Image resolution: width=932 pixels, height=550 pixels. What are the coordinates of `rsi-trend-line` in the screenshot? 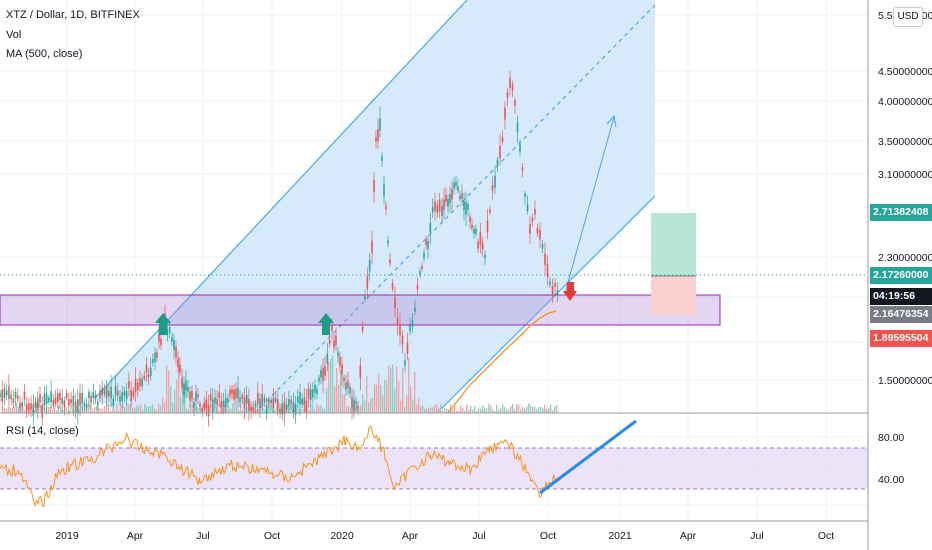 It's located at (588, 457).